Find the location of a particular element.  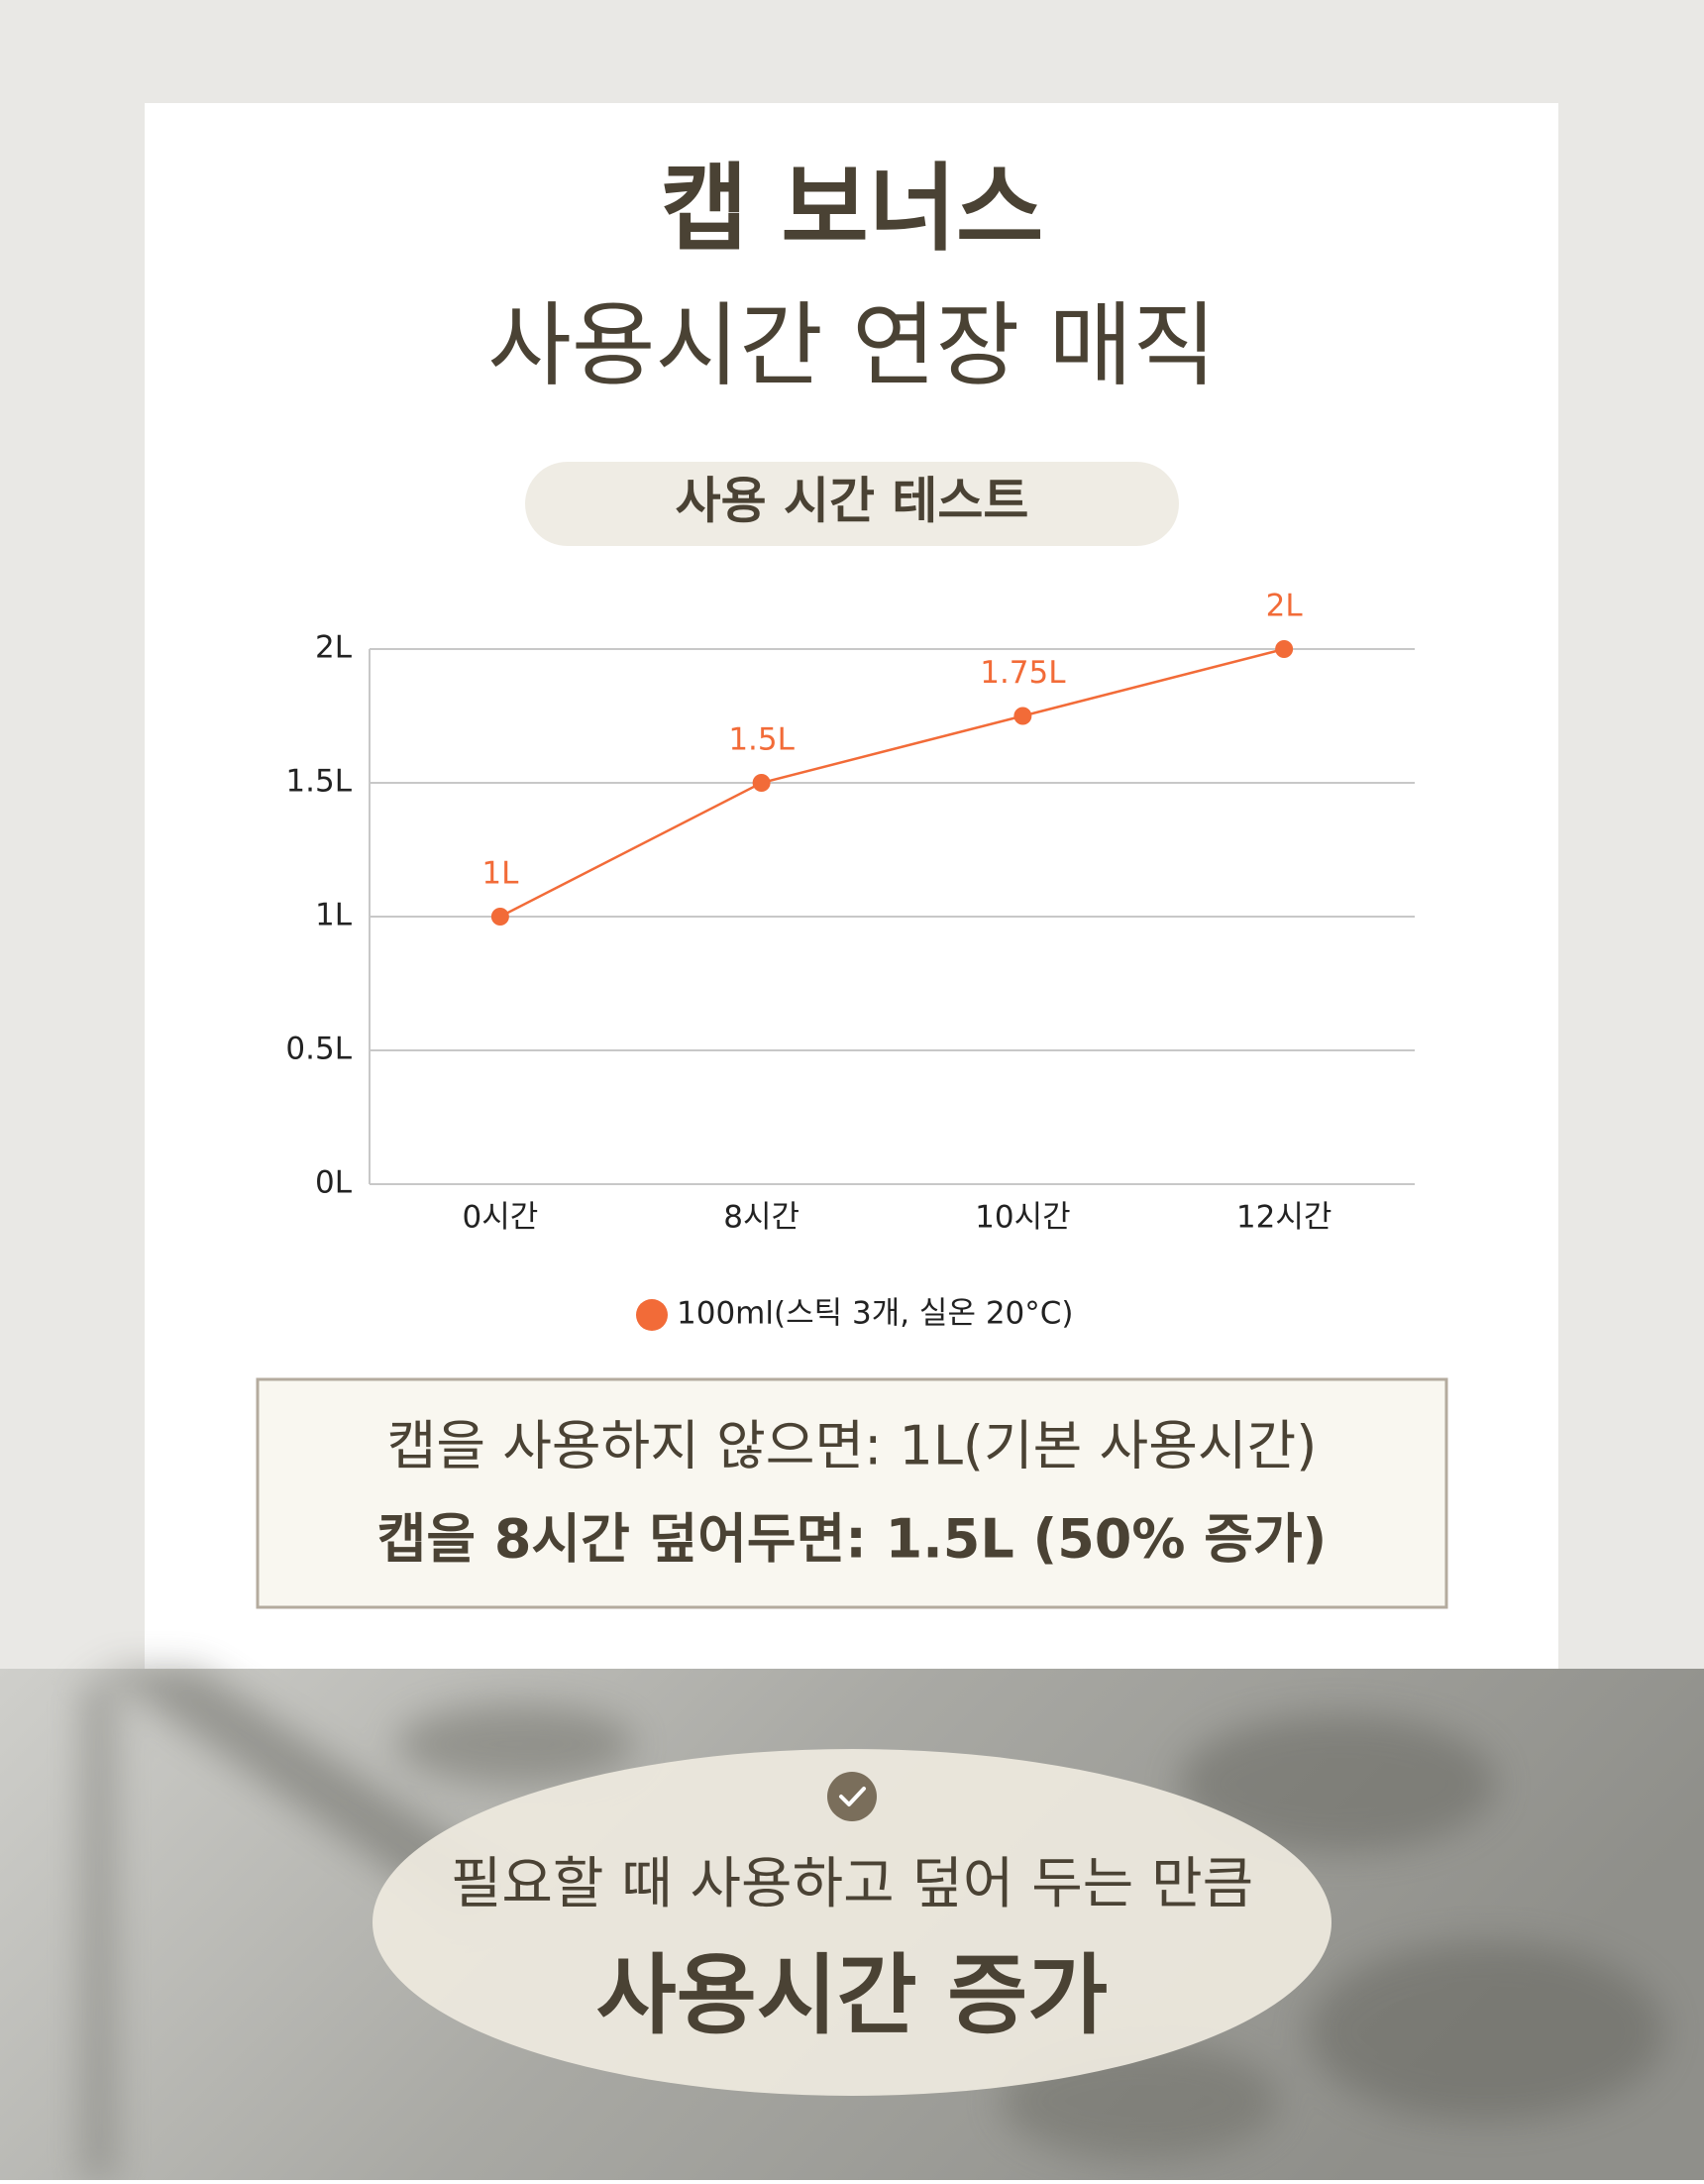

x-tick-label: 8시간 is located at coordinates (761, 1218).